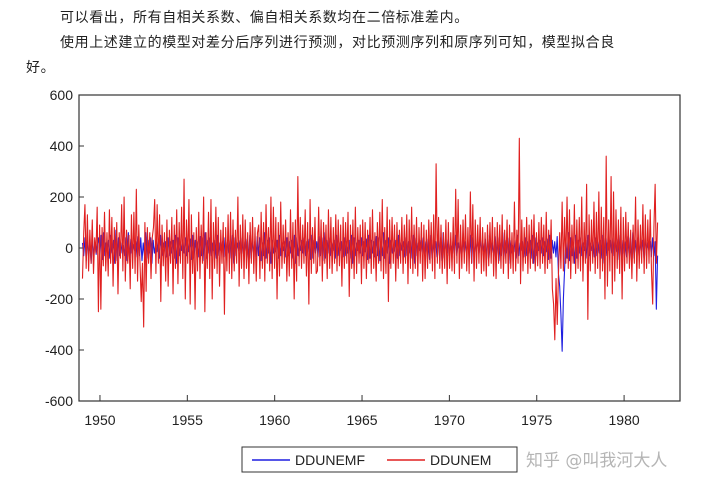 The height and width of the screenshot is (493, 720). What do you see at coordinates (99, 420) in the screenshot?
I see `x-tick-label: 1950` at bounding box center [99, 420].